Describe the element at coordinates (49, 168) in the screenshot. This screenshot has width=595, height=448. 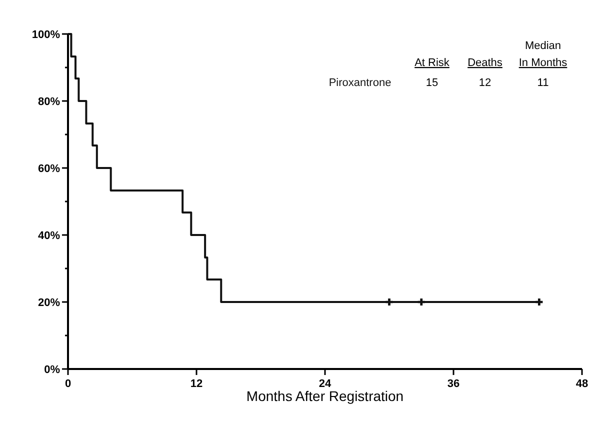
I see `y-tick-label: 60%` at that location.